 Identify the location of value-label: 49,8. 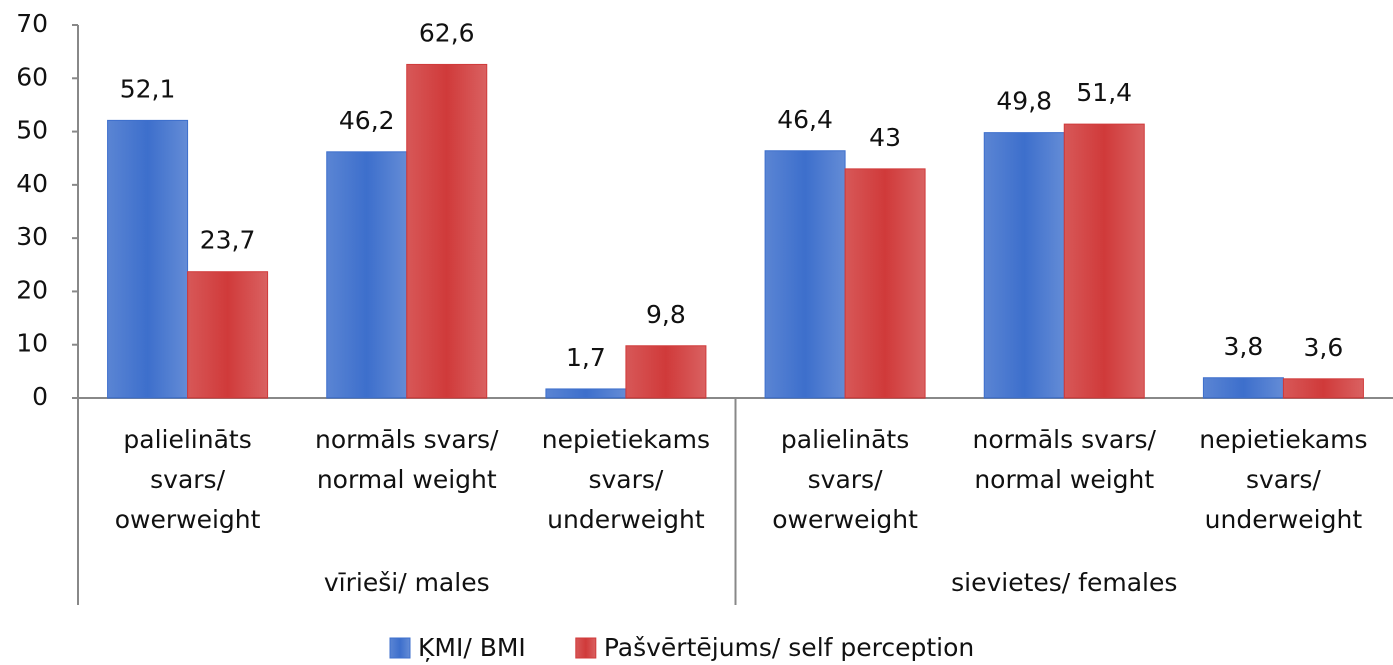
(1024, 101).